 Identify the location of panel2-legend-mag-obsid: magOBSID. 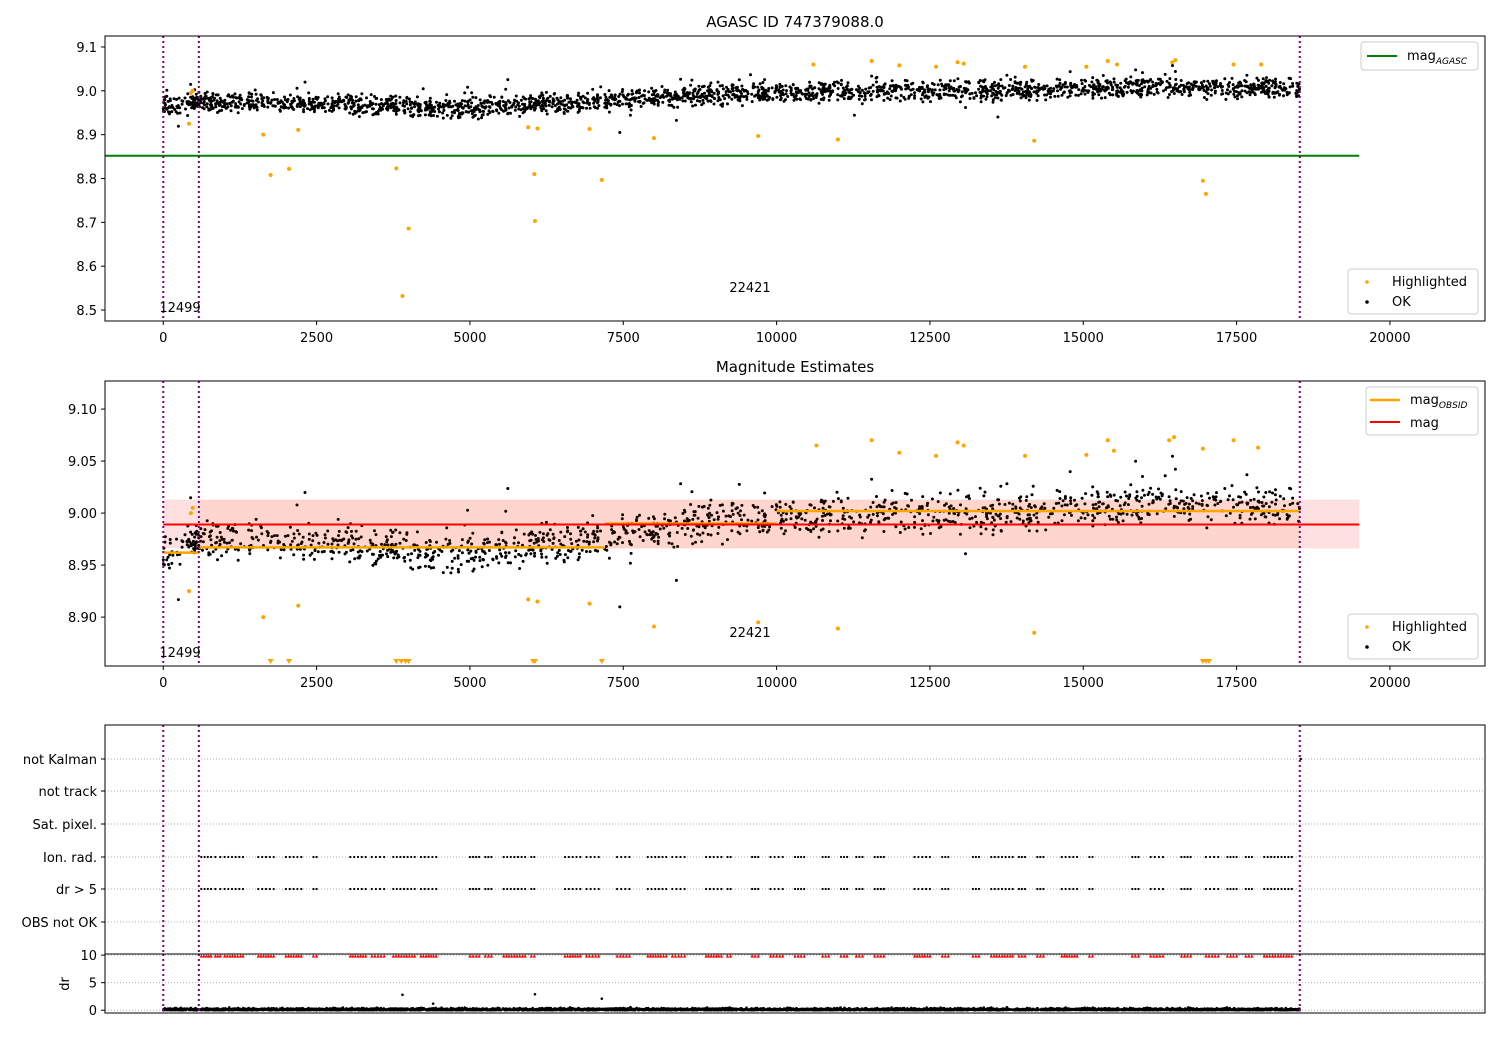
(1439, 402).